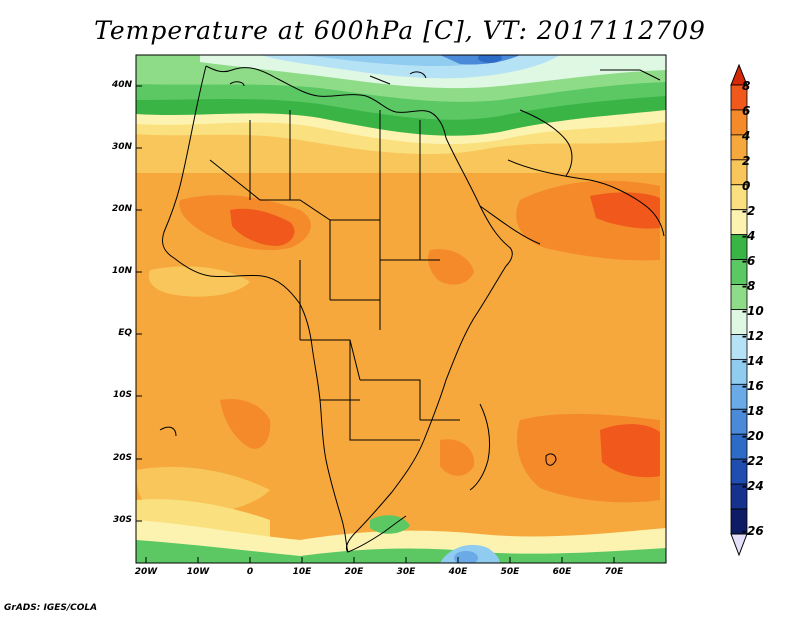 The height and width of the screenshot is (618, 800). What do you see at coordinates (121, 147) in the screenshot?
I see `lat-label: 30N` at bounding box center [121, 147].